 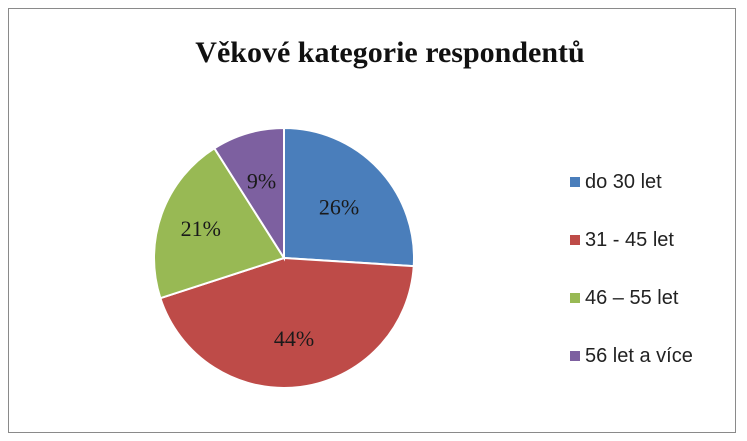 I want to click on legend-label: 46 – 55 let, so click(x=632, y=297).